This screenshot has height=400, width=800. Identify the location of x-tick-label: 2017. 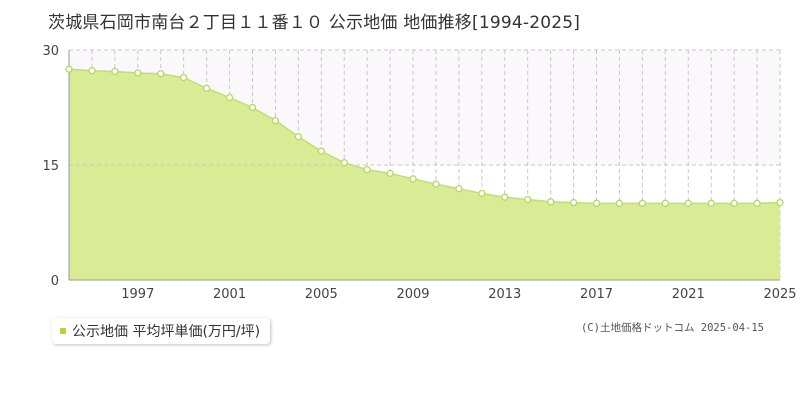
(596, 294).